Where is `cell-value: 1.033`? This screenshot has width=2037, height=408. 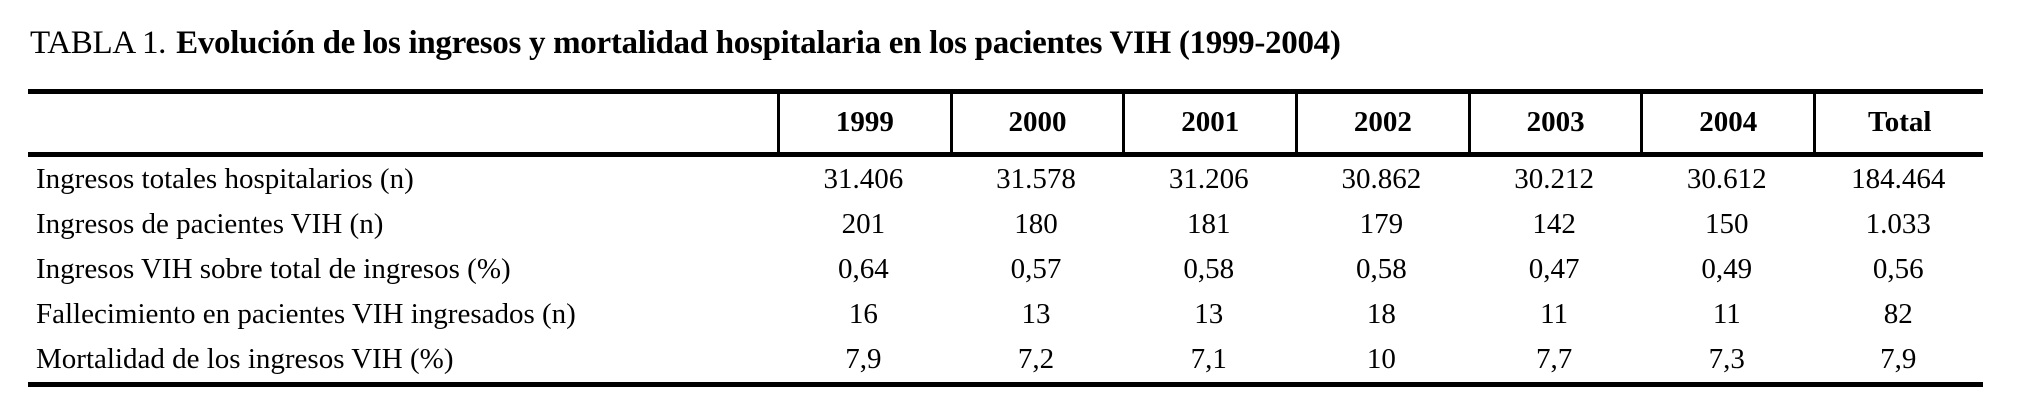
cell-value: 1.033 is located at coordinates (1898, 223).